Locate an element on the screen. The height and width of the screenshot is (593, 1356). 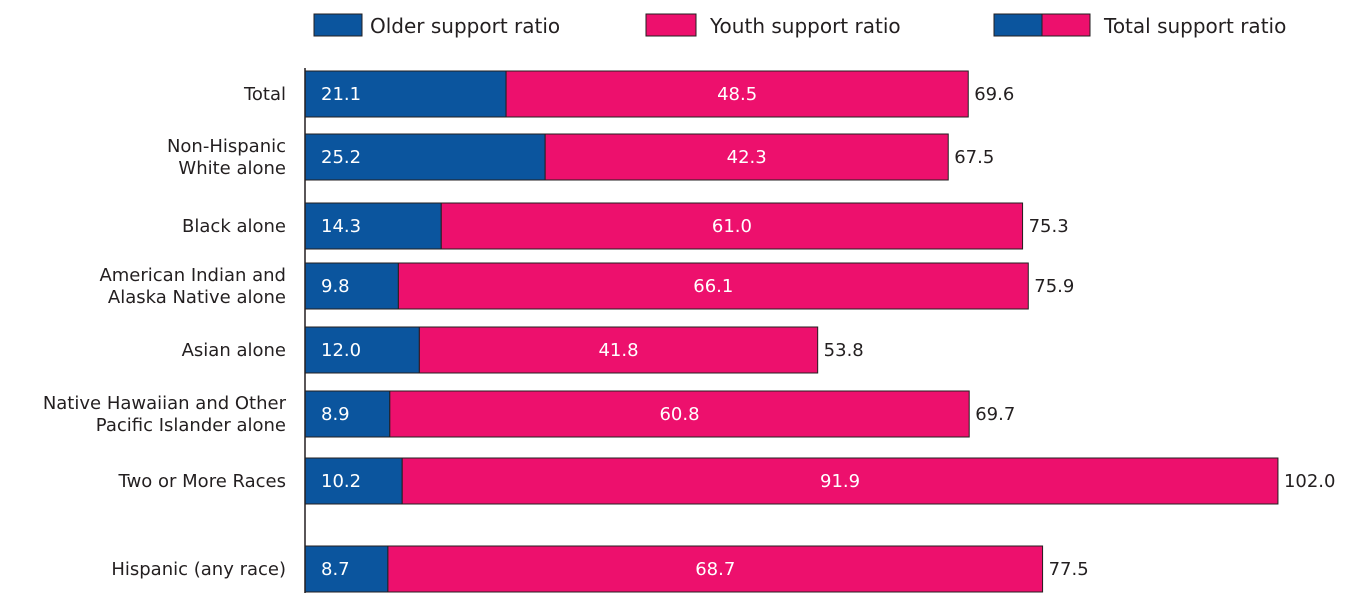
data-label-youth-3: 66.1 is located at coordinates (713, 286).